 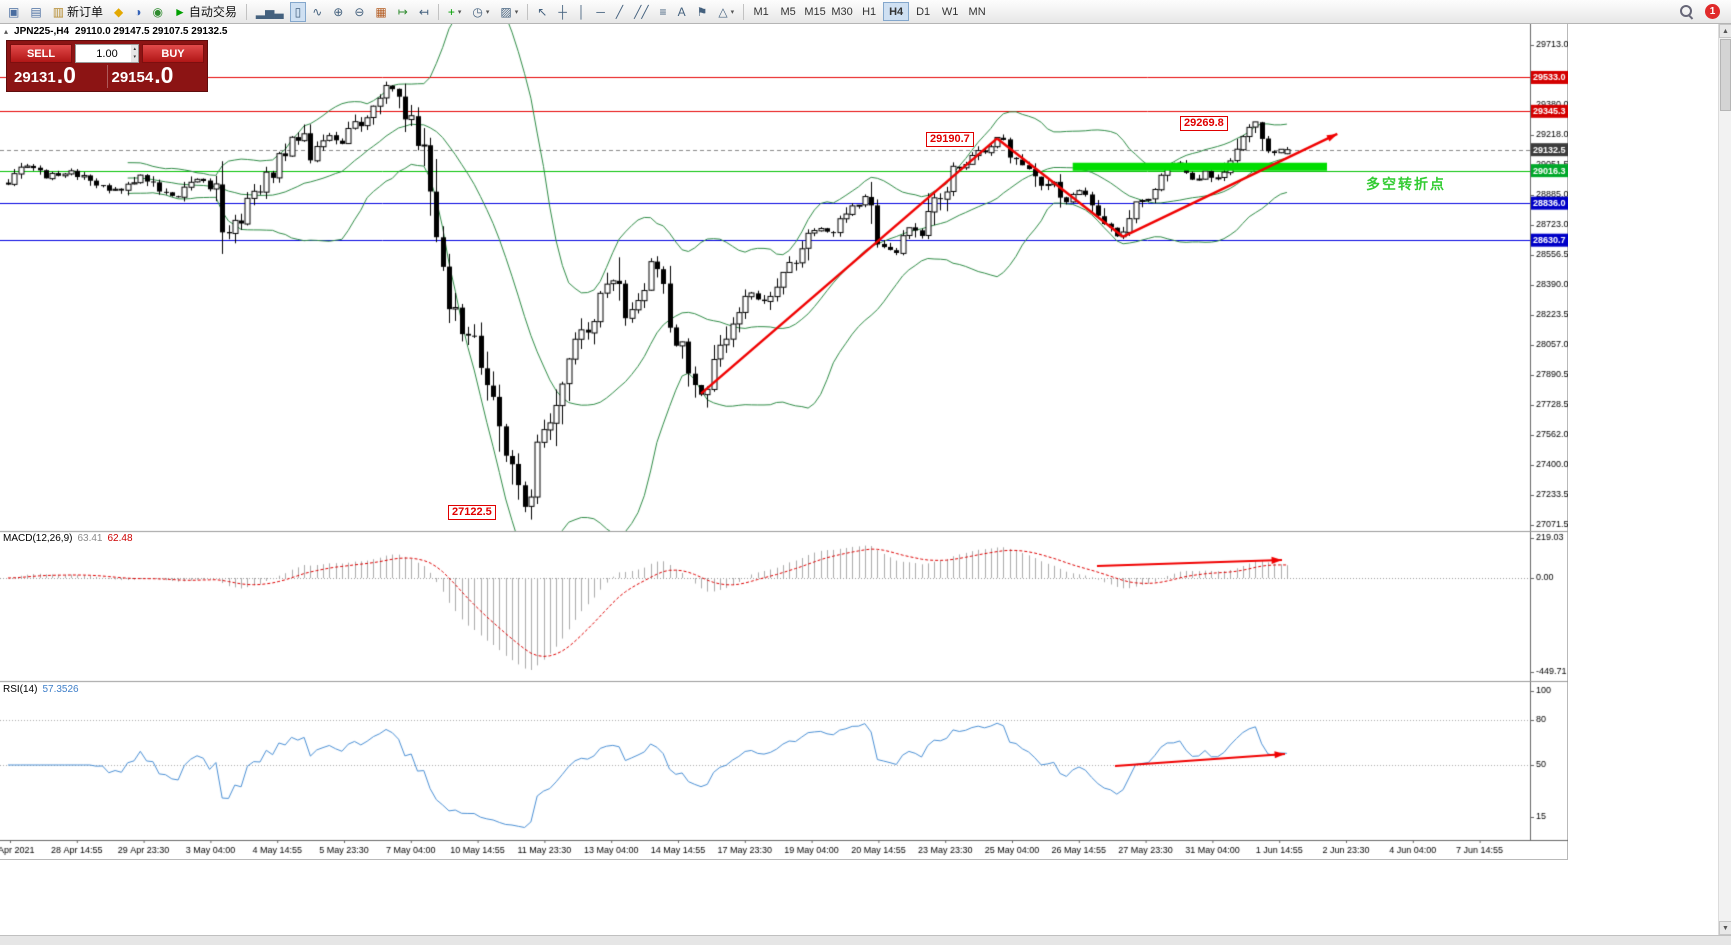 I want to click on toolbar-label: 自动交易, so click(x=212, y=12).